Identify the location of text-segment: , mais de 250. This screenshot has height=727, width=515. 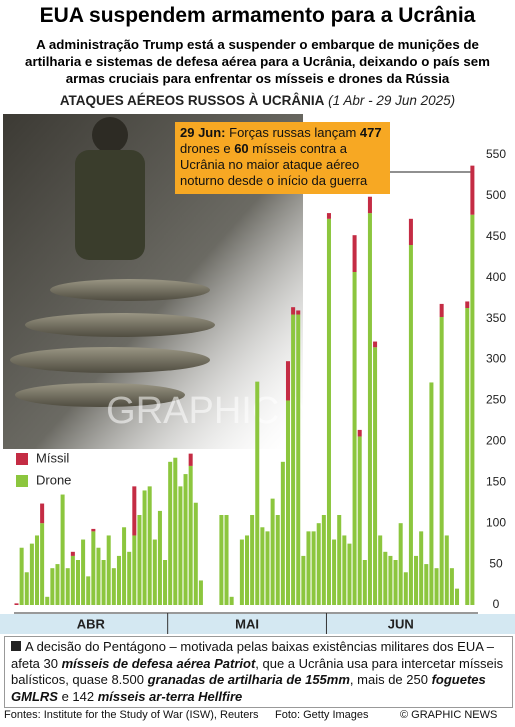
(390, 679).